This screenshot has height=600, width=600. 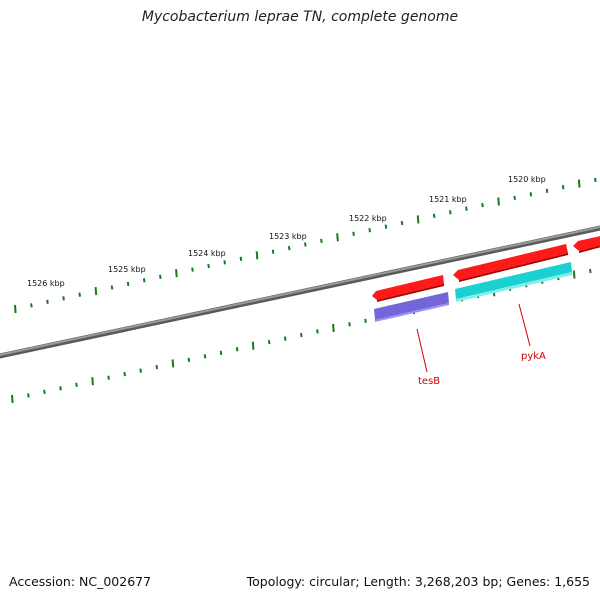 I want to click on accession-text: Accession: NC_002677, so click(x=80, y=581).